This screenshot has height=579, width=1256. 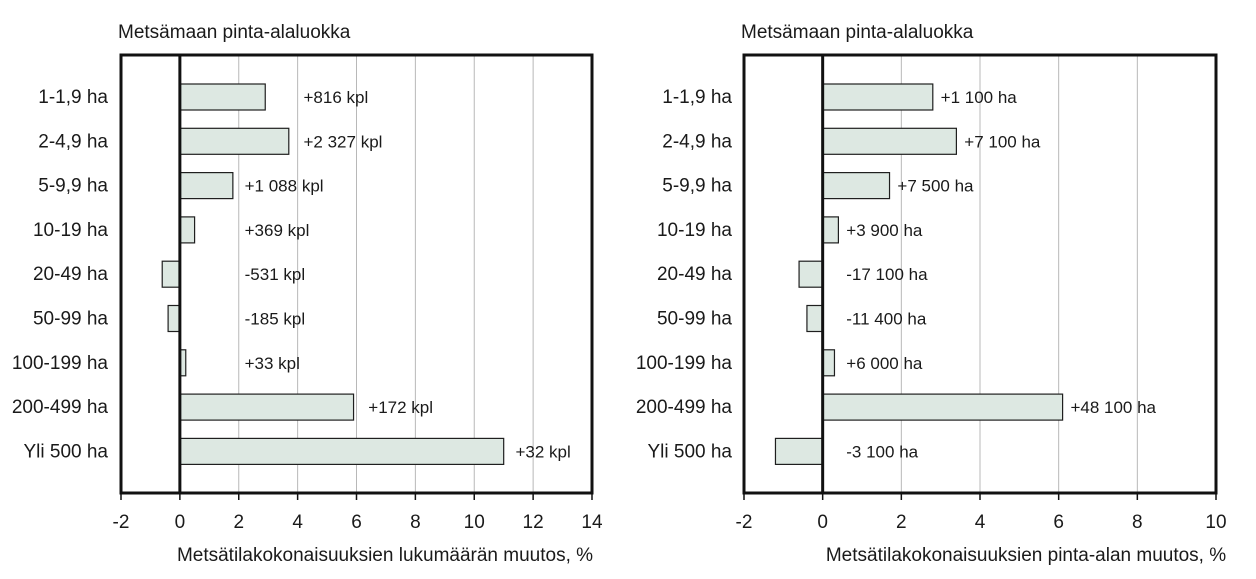 I want to click on data-label: +1 100 ha, so click(x=979, y=97).